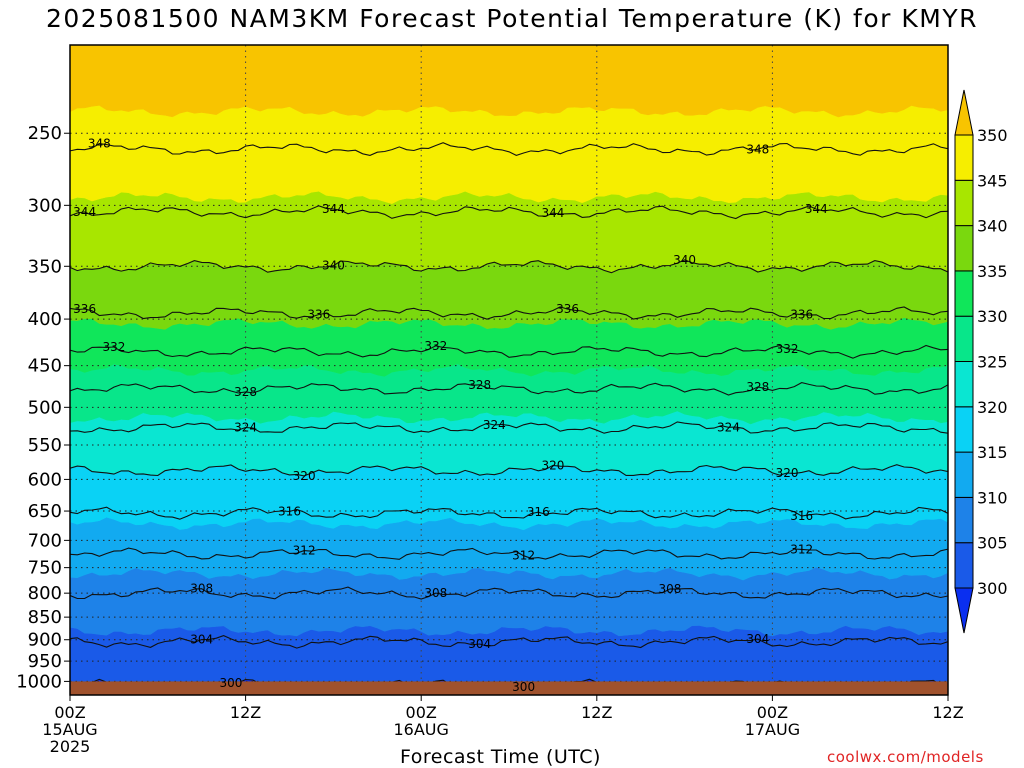 This screenshot has height=768, width=1024. Describe the element at coordinates (992, 362) in the screenshot. I see `colorbar-label: 325` at that location.